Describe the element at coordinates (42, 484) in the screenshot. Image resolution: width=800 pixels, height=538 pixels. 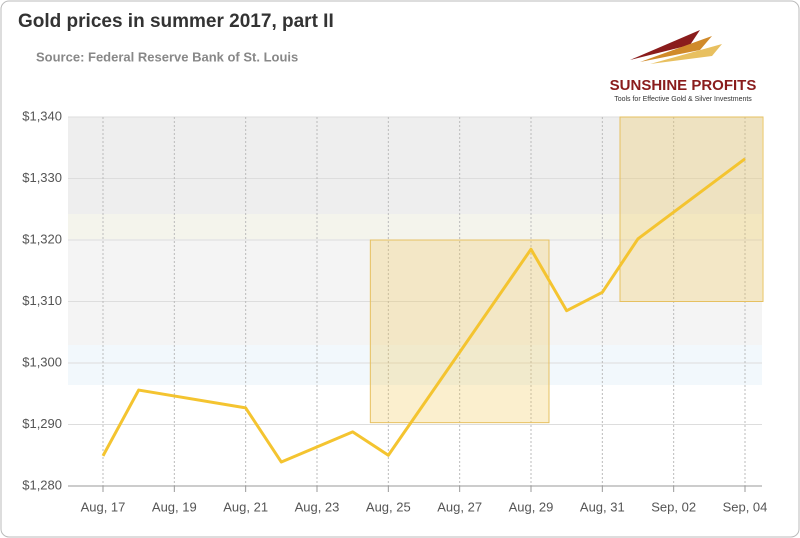
I see `y-tick-label: $1,280` at that location.